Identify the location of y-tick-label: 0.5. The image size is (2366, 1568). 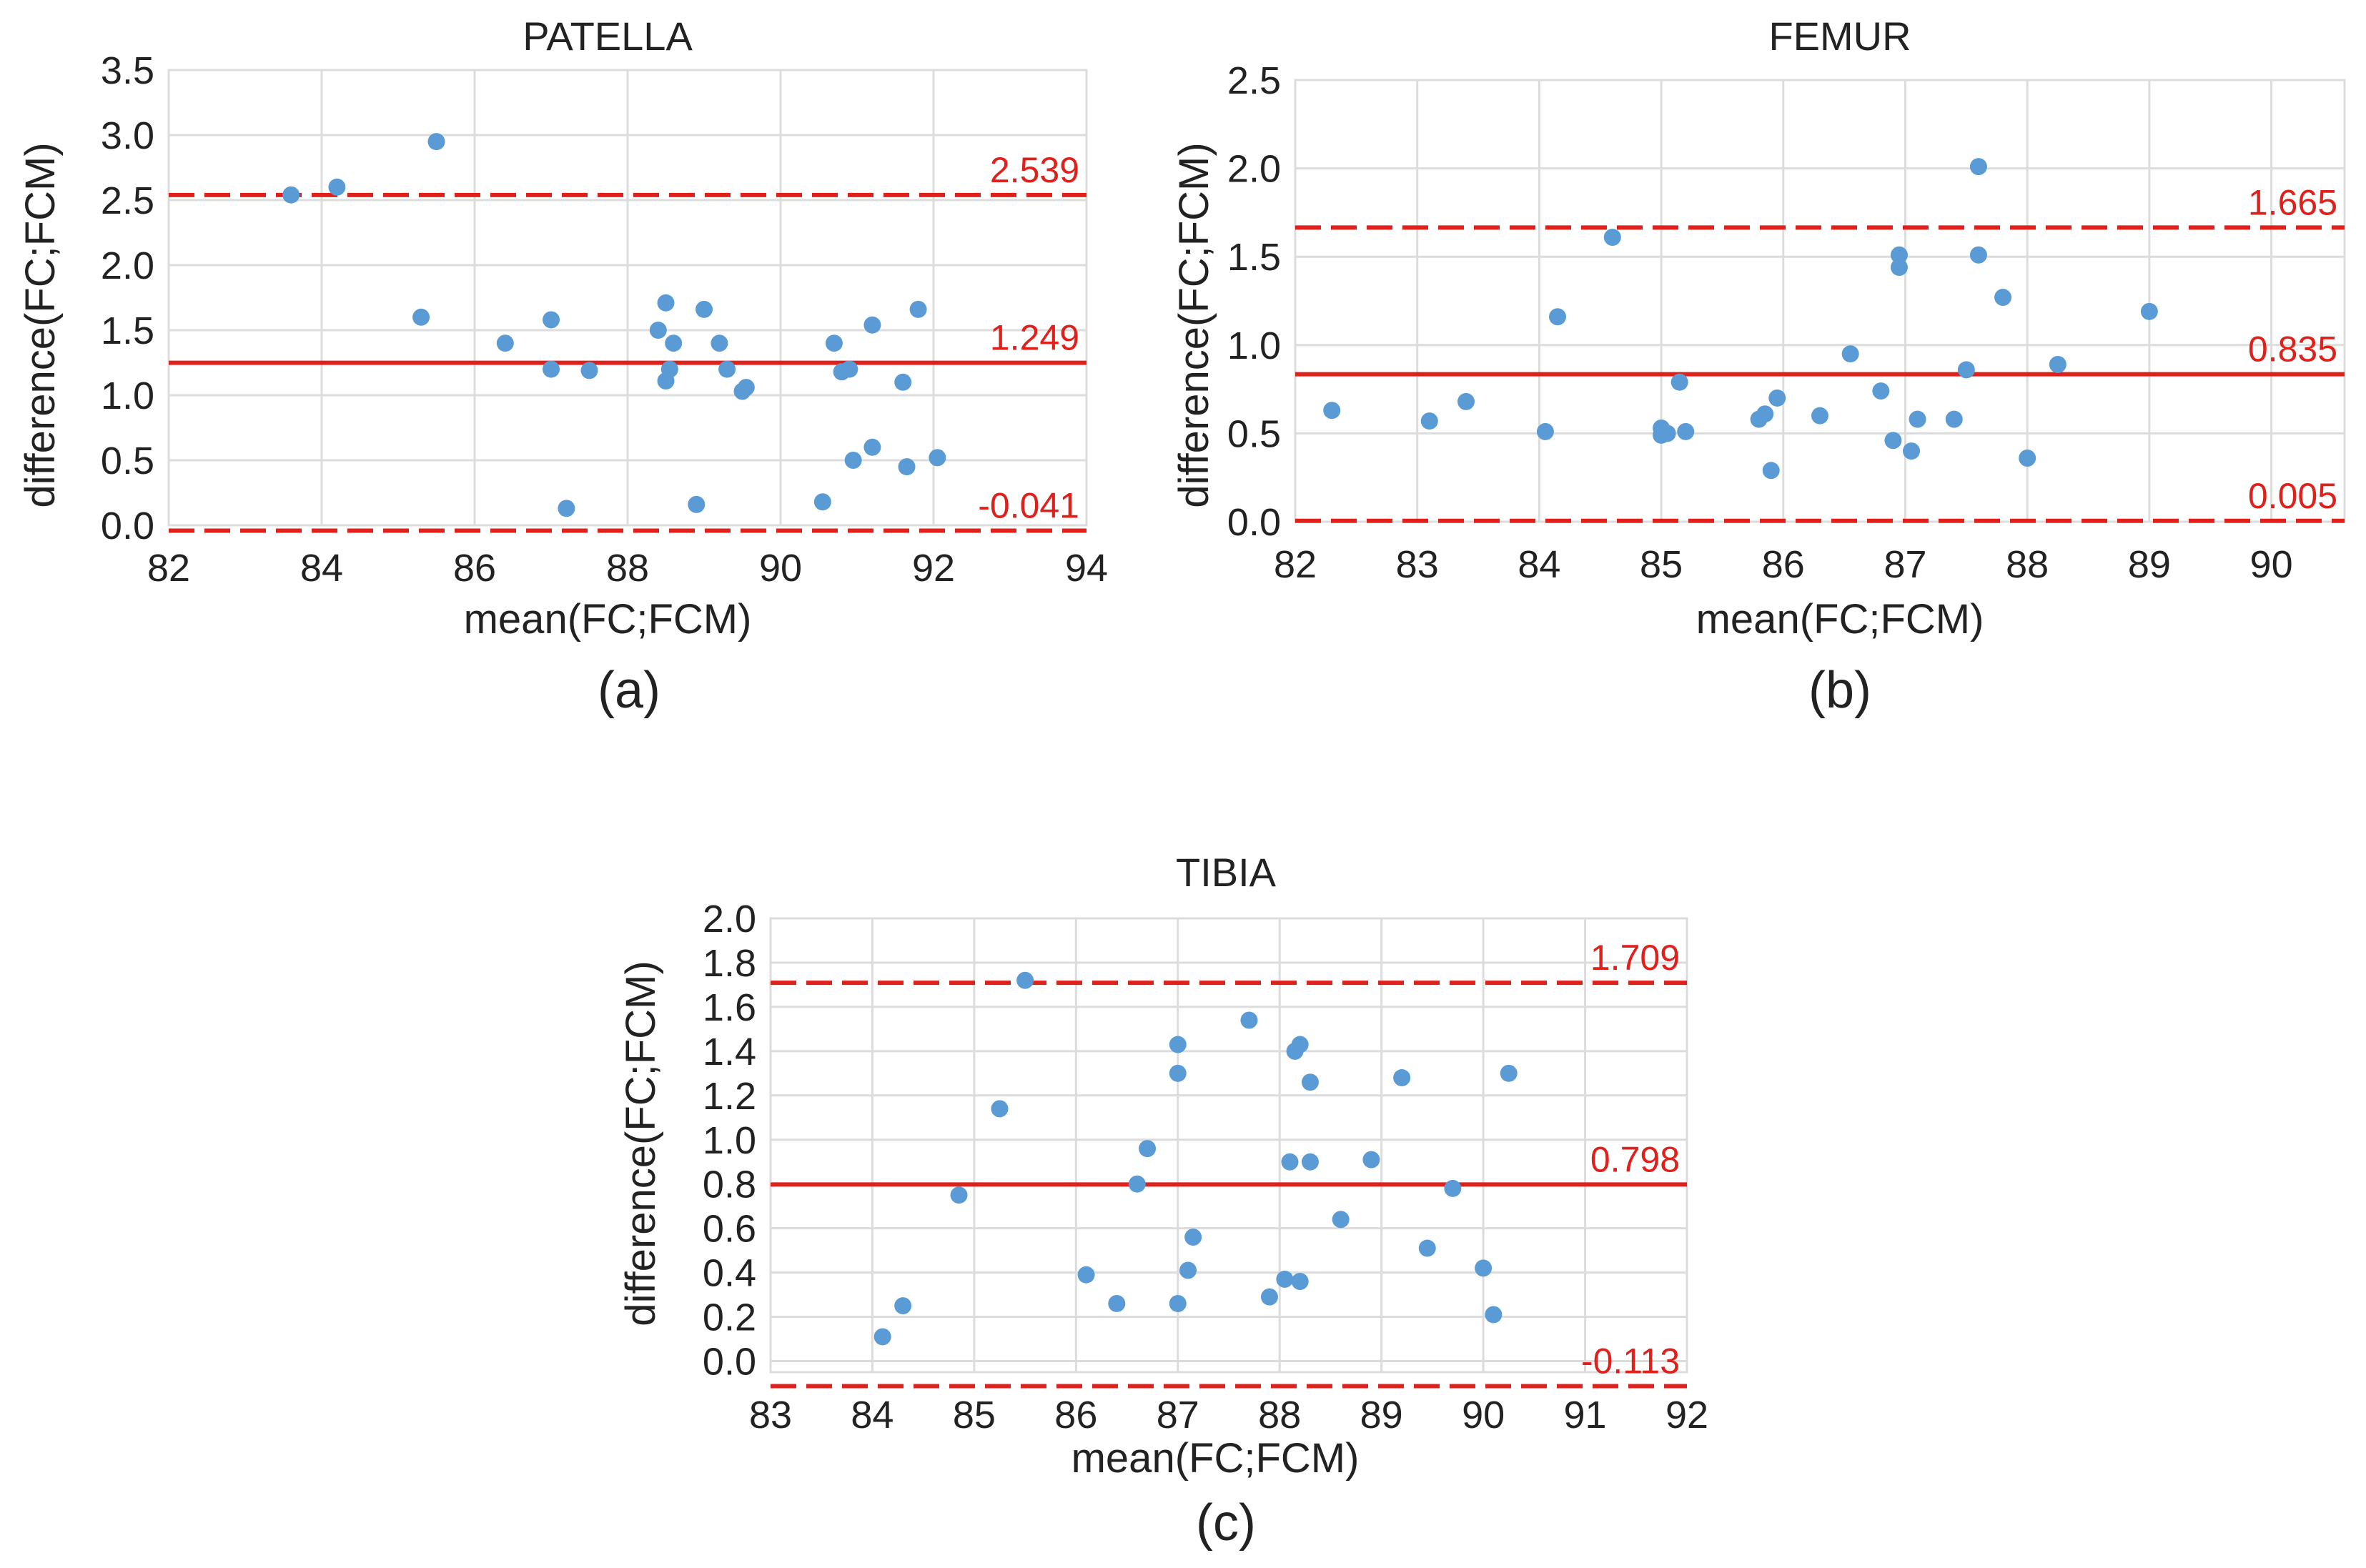
(1254, 434).